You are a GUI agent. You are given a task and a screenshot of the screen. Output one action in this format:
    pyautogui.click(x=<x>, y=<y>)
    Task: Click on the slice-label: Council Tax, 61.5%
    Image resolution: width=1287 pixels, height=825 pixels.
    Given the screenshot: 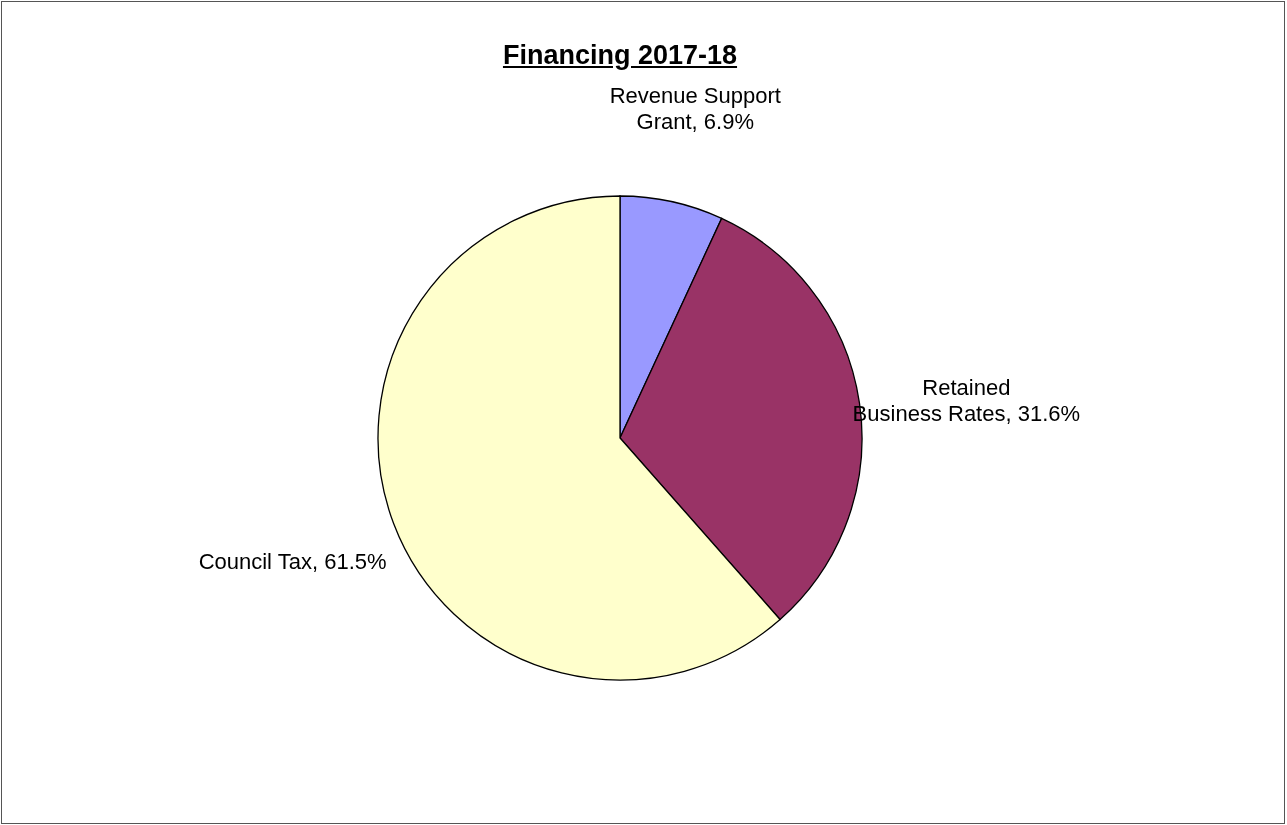 What is the action you would take?
    pyautogui.click(x=292, y=561)
    